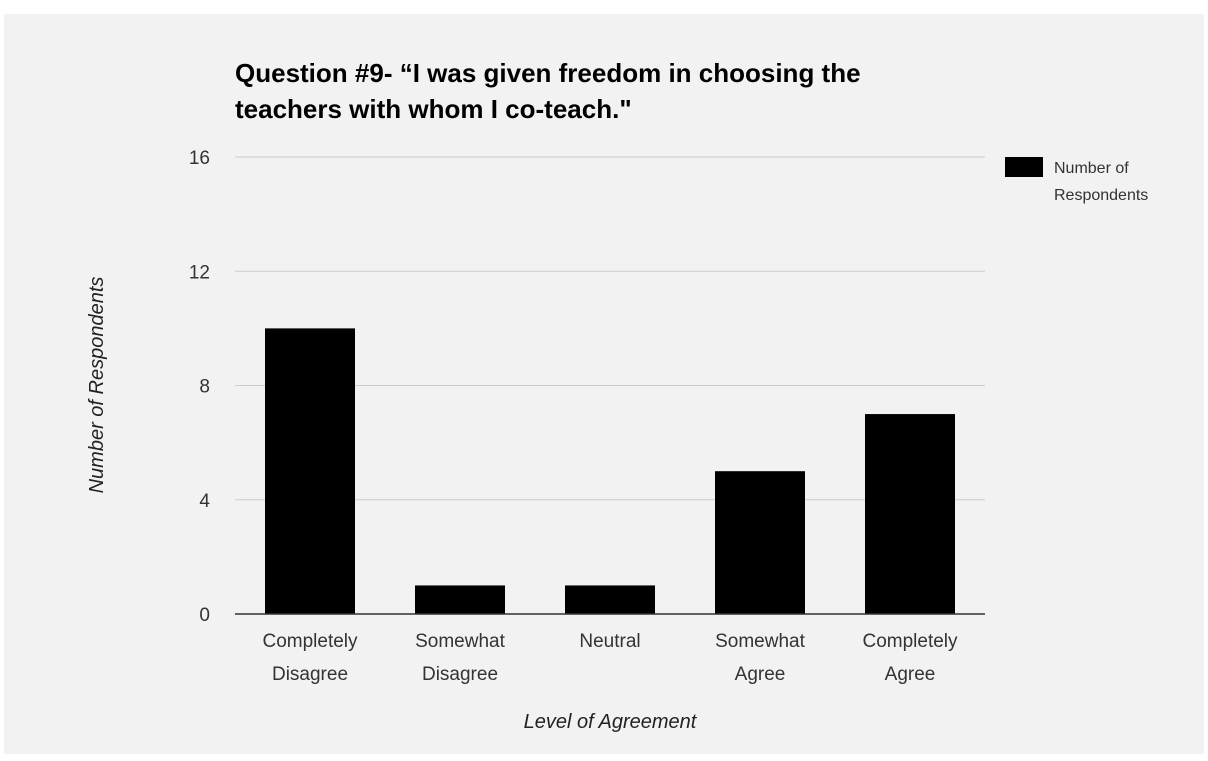 This screenshot has width=1208, height=761. I want to click on x-tick-label: Completely Agree, so click(910, 658).